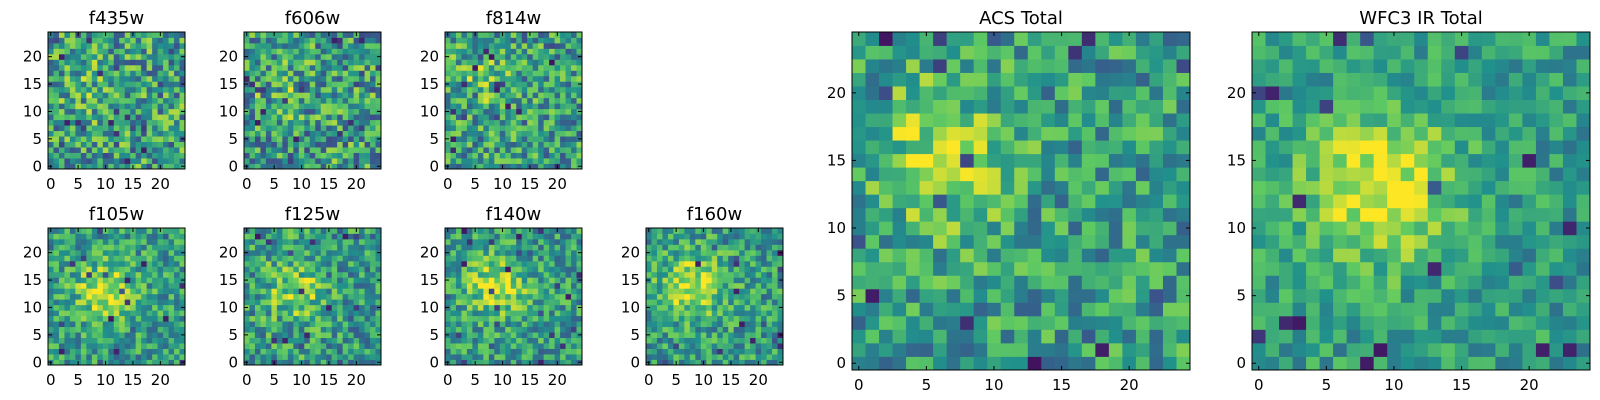  Describe the element at coordinates (714, 296) in the screenshot. I see `axes-frame` at that location.